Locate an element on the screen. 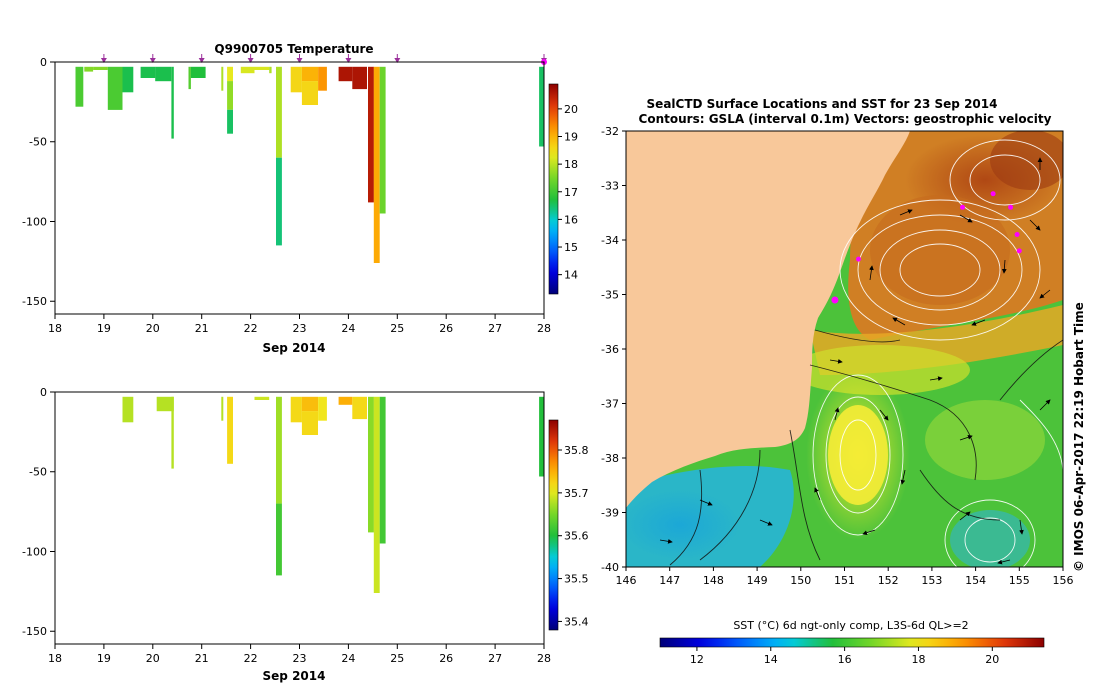  colorbar-tick-label: 35.7 is located at coordinates (576, 493).